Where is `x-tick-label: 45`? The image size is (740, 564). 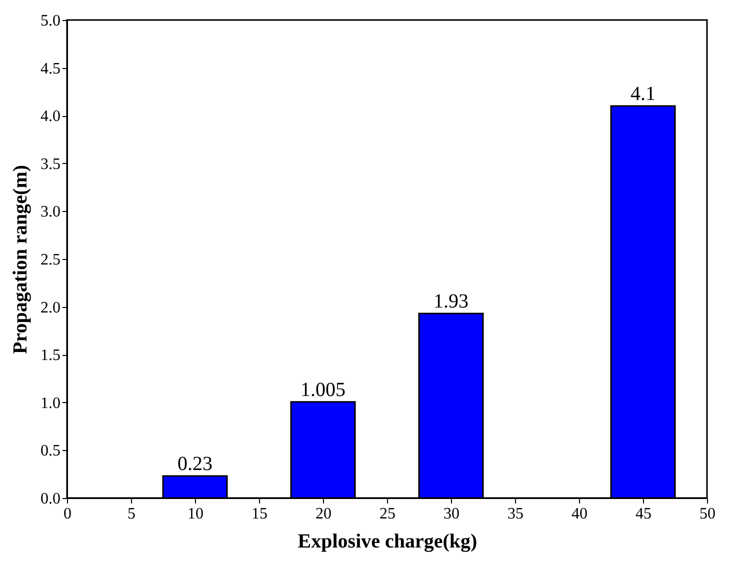
x-tick-label: 45 is located at coordinates (644, 514).